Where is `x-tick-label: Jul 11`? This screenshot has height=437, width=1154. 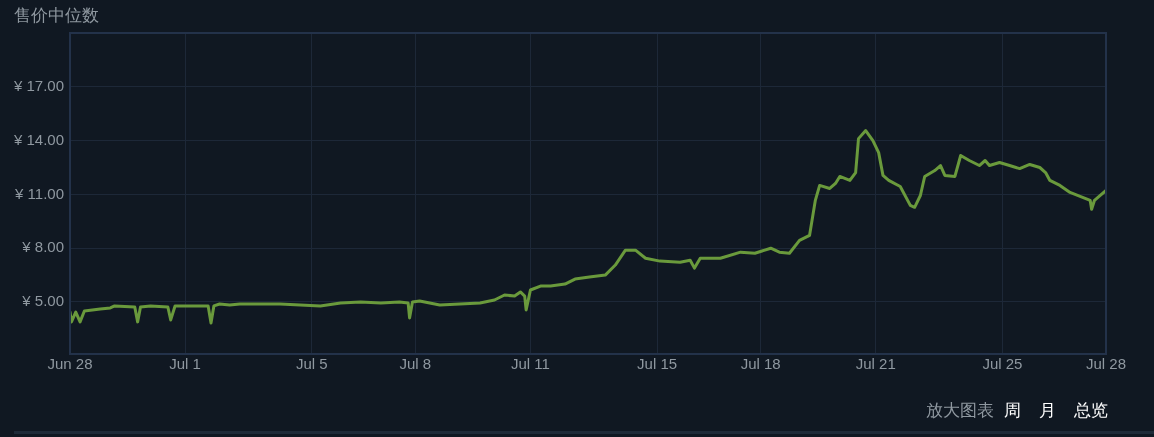
x-tick-label: Jul 11 is located at coordinates (530, 364).